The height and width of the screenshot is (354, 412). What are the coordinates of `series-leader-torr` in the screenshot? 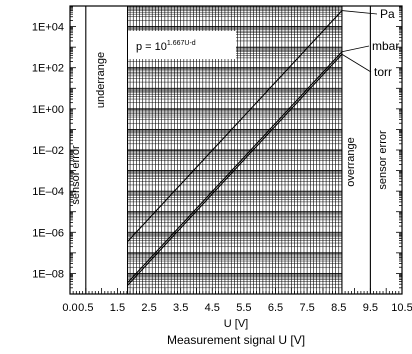 It's located at (356, 63).